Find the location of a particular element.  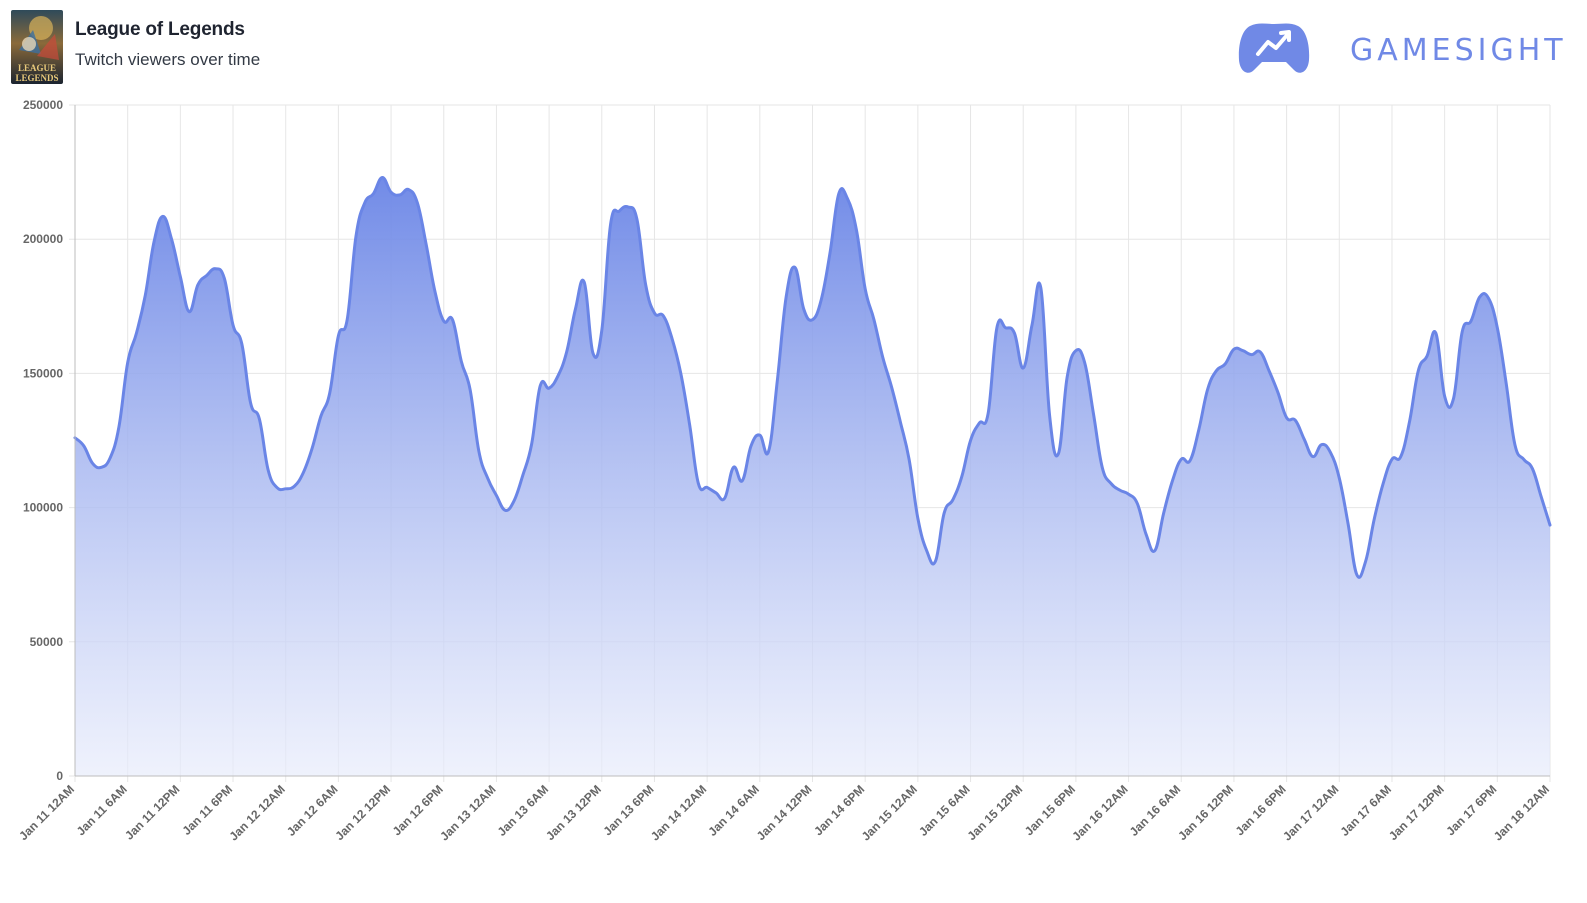

x-tick-label: Jan 18 12AM is located at coordinates (1521, 812).